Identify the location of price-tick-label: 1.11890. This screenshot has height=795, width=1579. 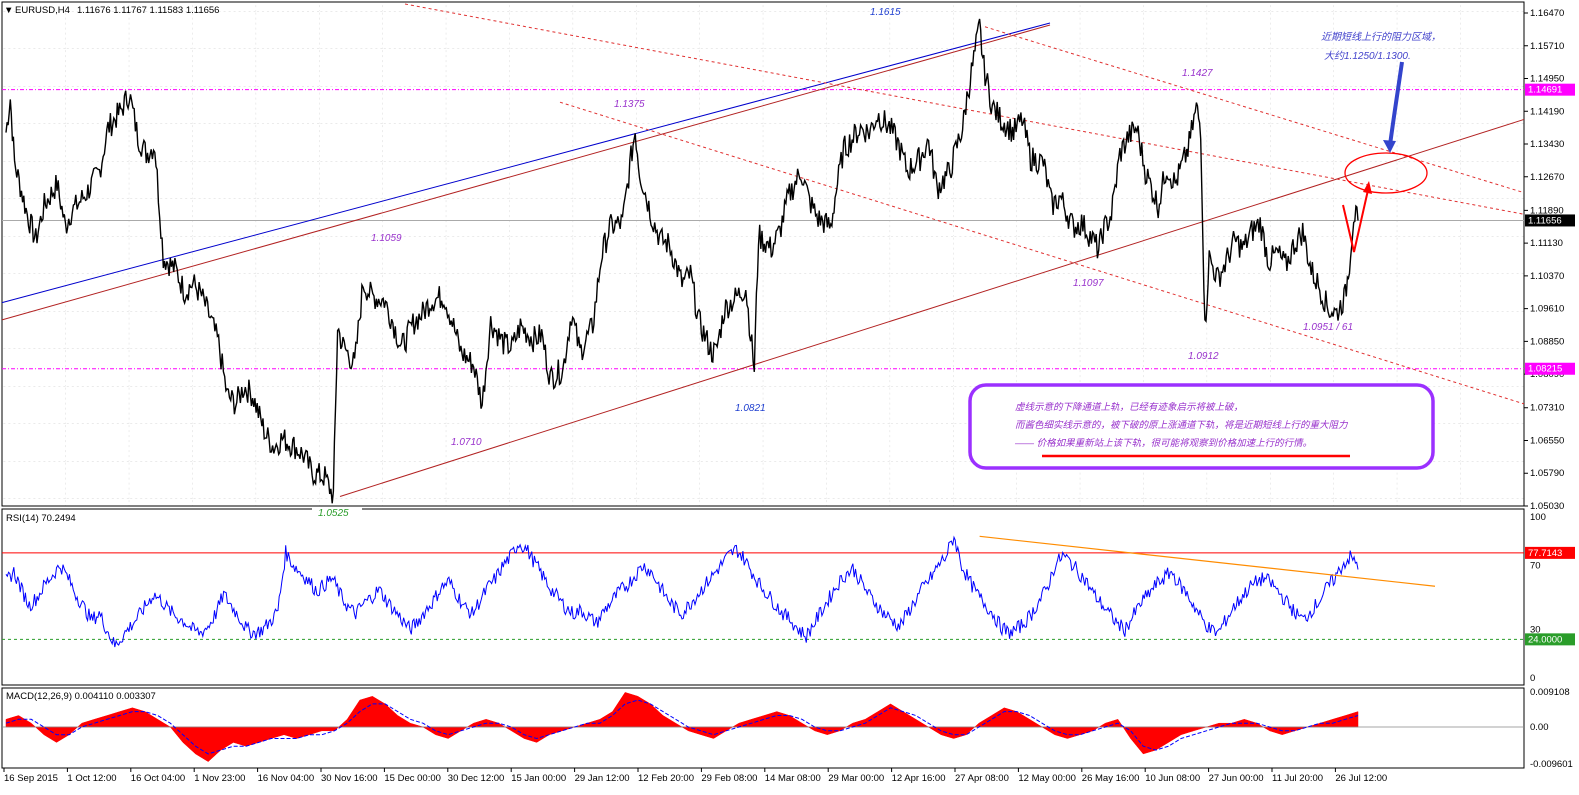
(1547, 210).